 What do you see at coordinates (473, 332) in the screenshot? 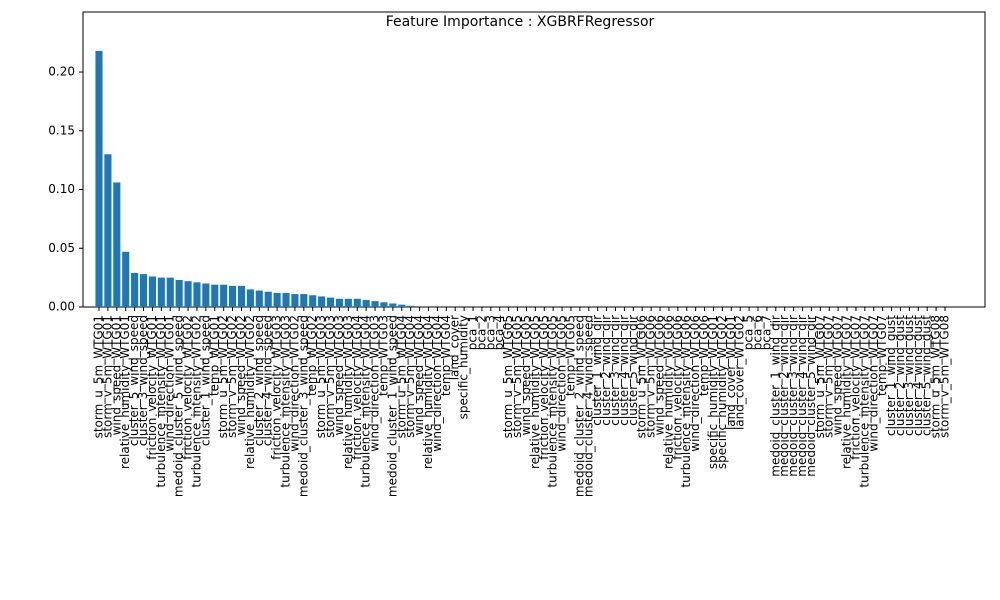
I see `x-tick-label: pca_1` at bounding box center [473, 332].